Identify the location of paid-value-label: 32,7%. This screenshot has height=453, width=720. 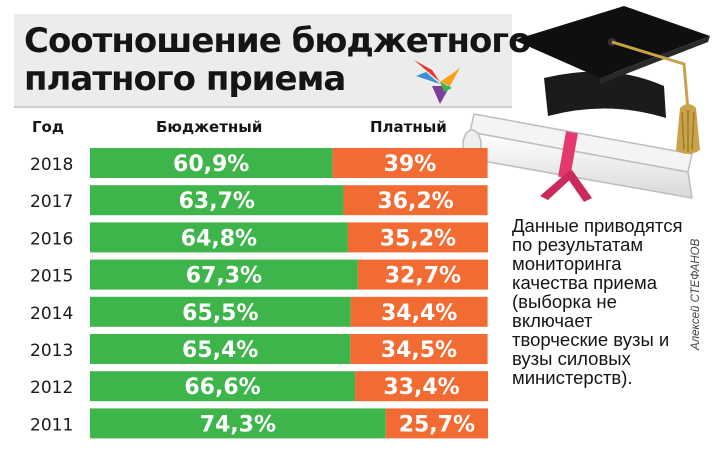
(423, 276).